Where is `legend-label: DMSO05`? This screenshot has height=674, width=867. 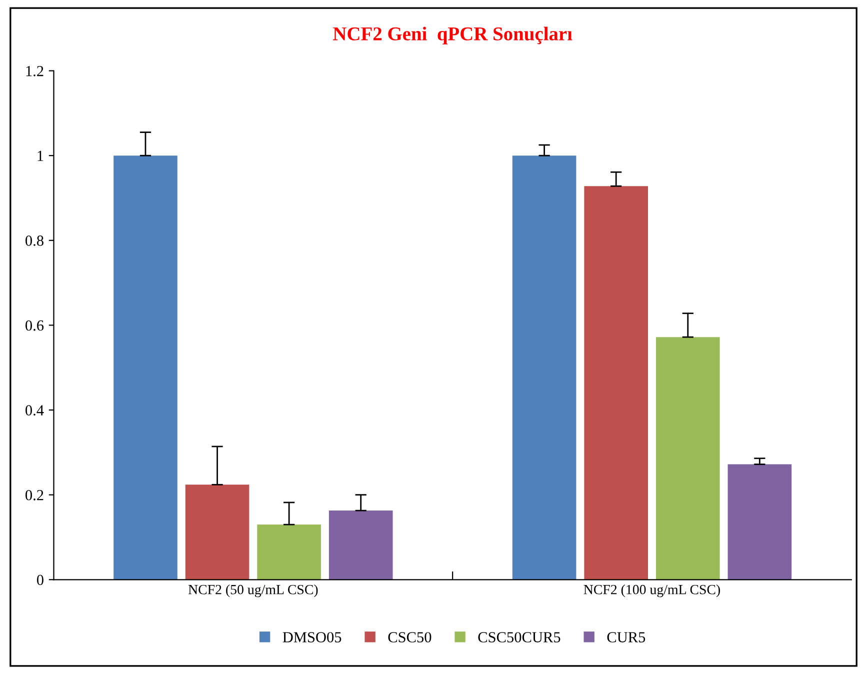 legend-label: DMSO05 is located at coordinates (312, 637).